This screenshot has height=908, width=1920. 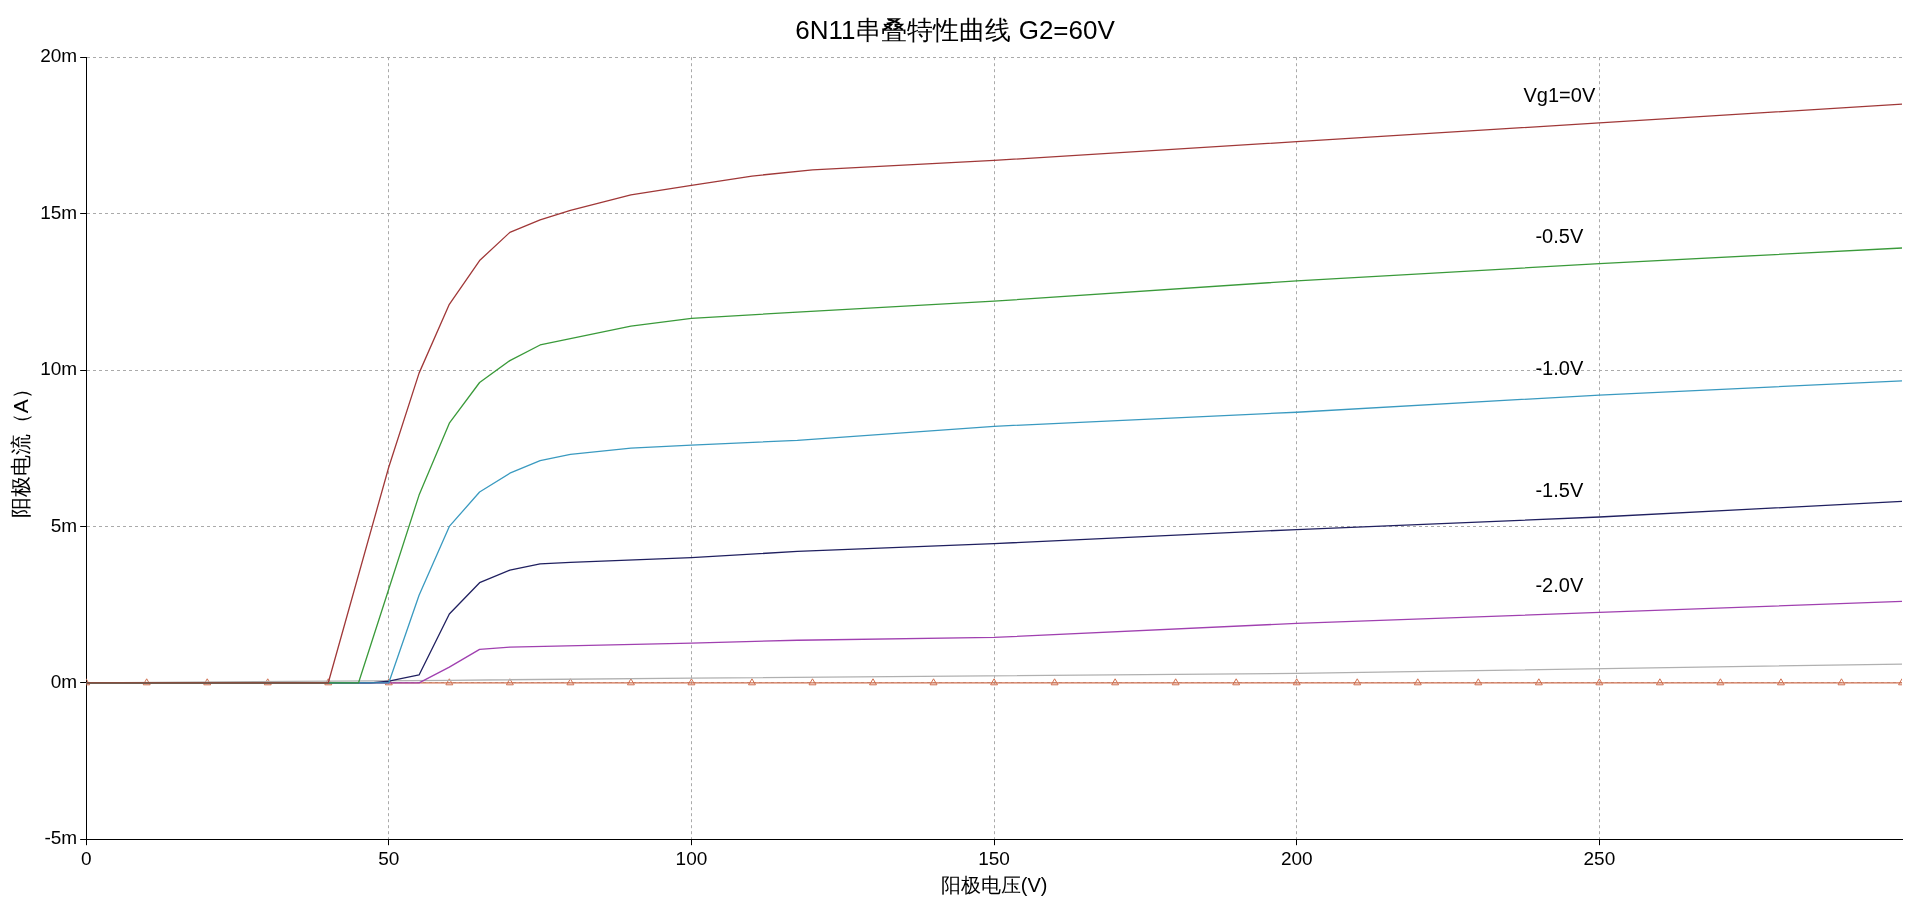 I want to click on series-label: -2.0V, so click(x=1559, y=584).